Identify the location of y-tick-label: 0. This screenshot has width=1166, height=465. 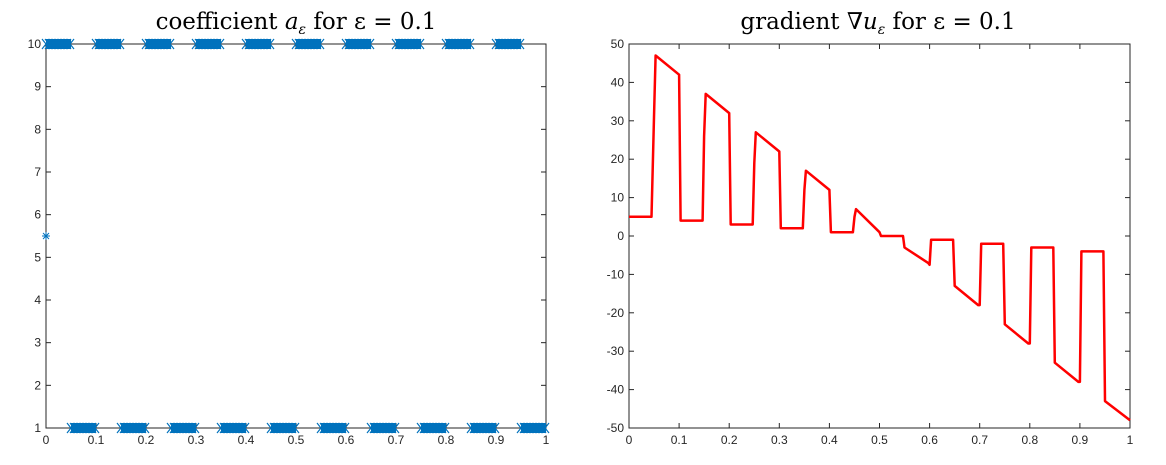
(620, 236).